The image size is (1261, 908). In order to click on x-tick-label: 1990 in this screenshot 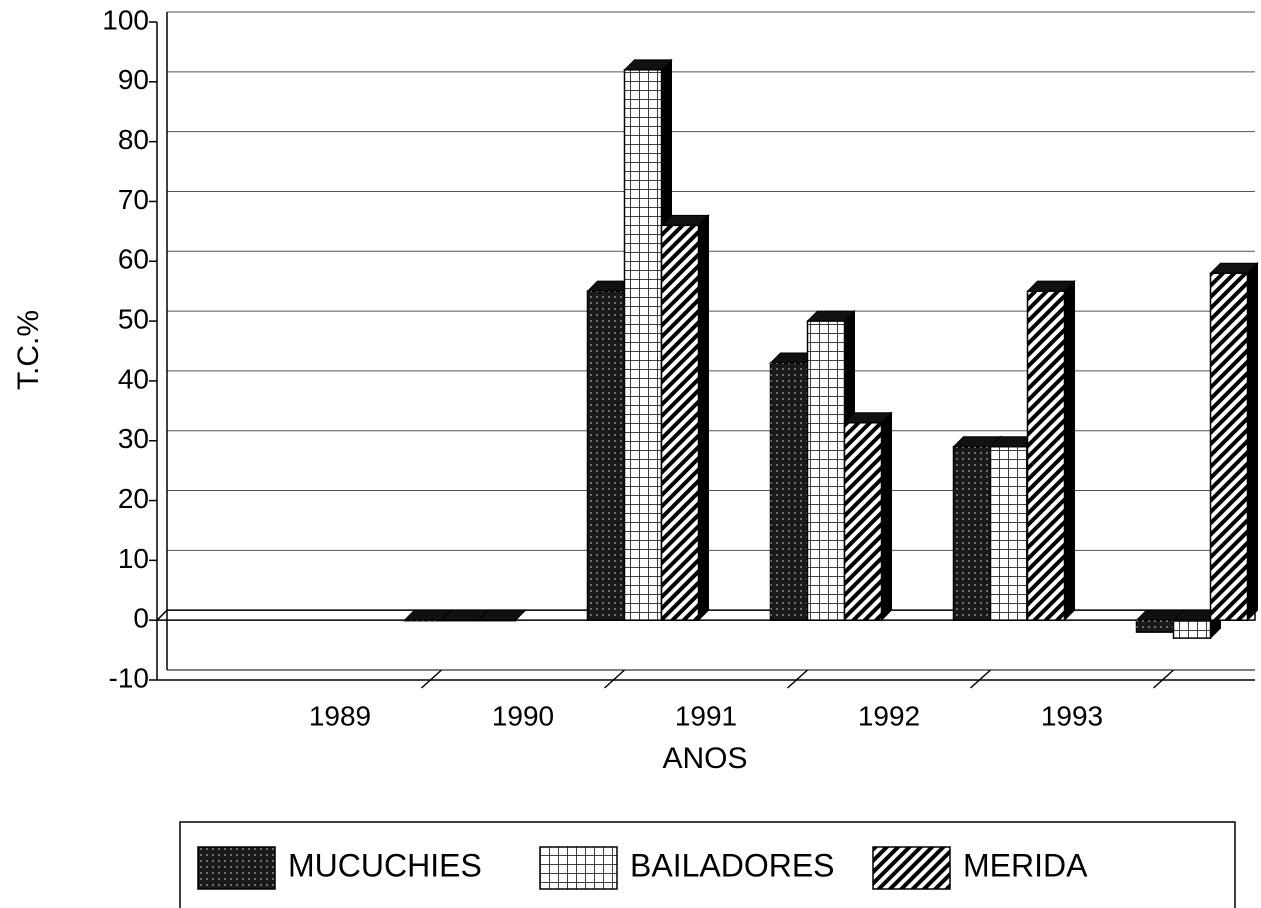, I will do `click(523, 715)`.